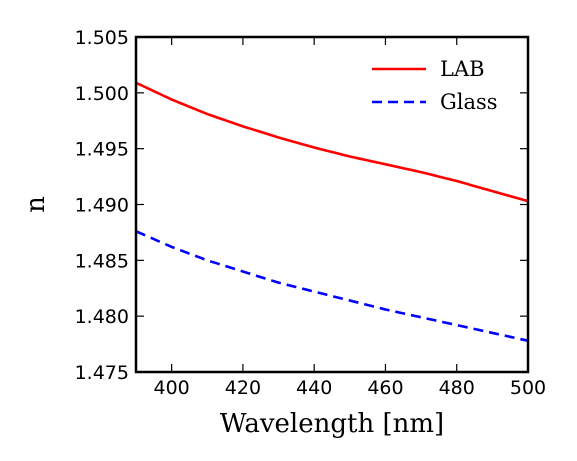 The image size is (577, 461). I want to click on y-tick-label: 1.495, so click(102, 150).